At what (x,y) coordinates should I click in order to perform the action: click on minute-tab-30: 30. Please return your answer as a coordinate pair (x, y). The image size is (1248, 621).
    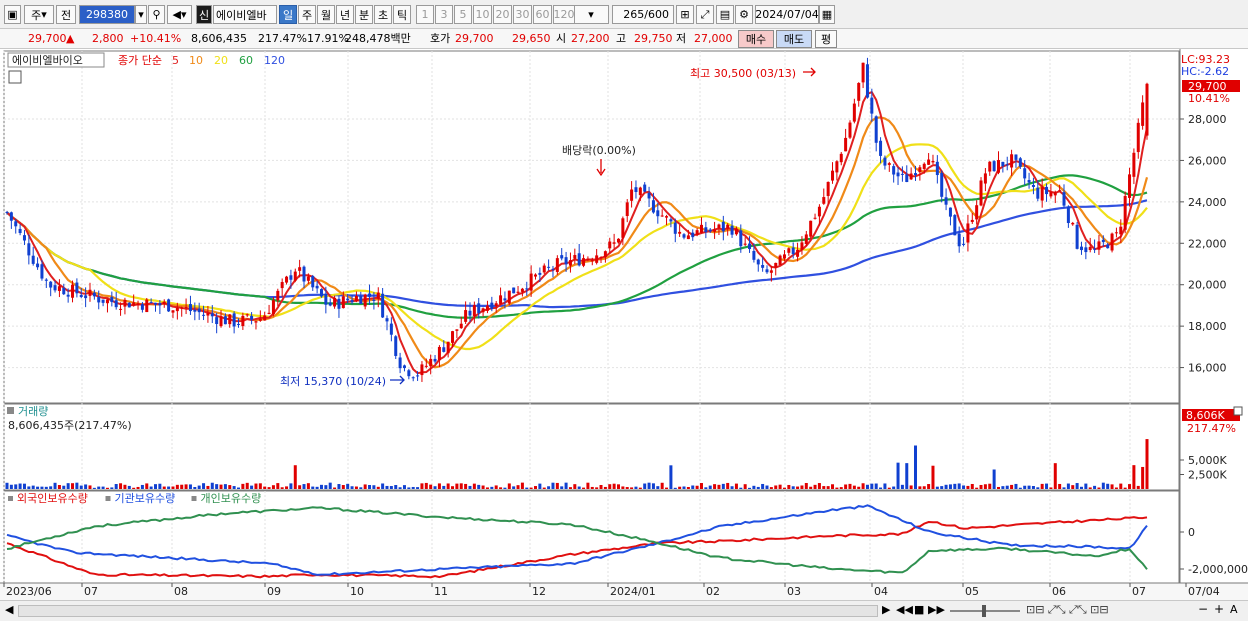
    Looking at the image, I should click on (522, 14).